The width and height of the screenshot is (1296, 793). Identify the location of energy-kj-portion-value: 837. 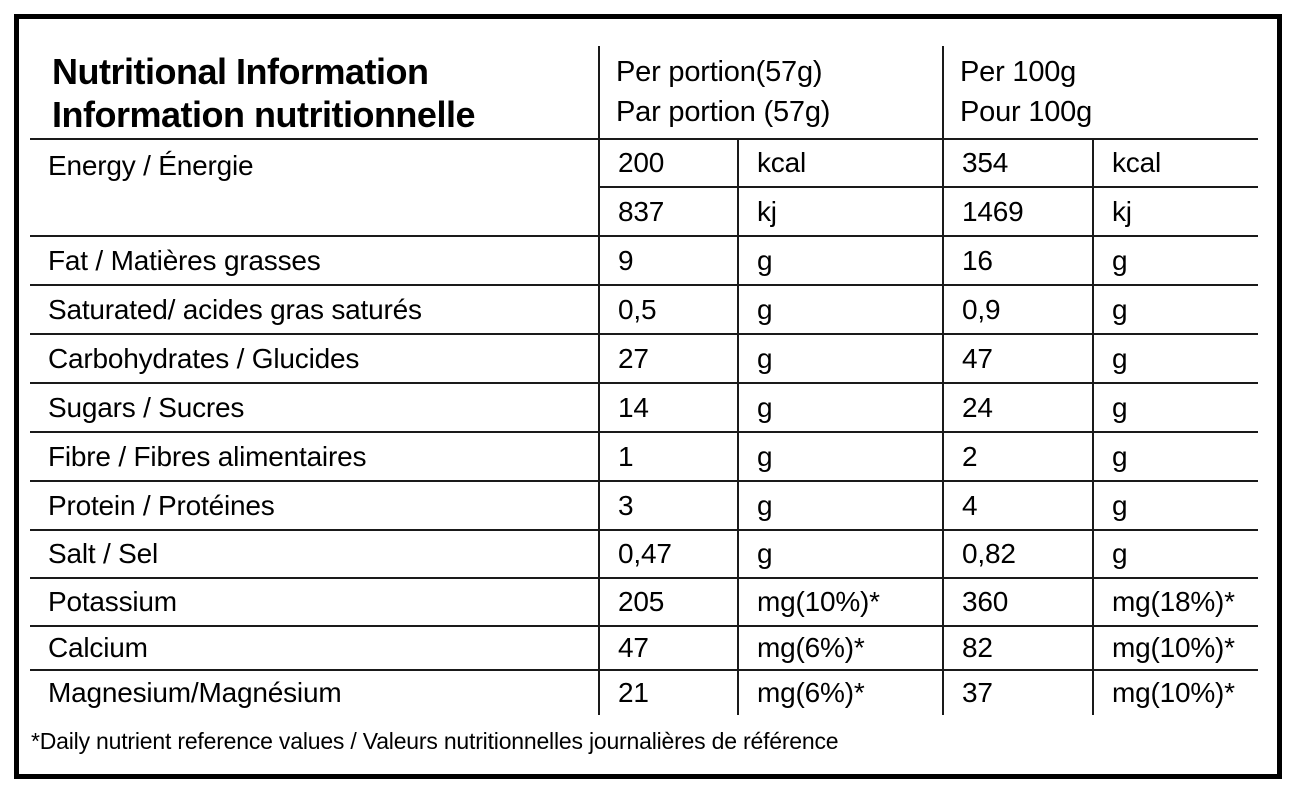
(667, 212).